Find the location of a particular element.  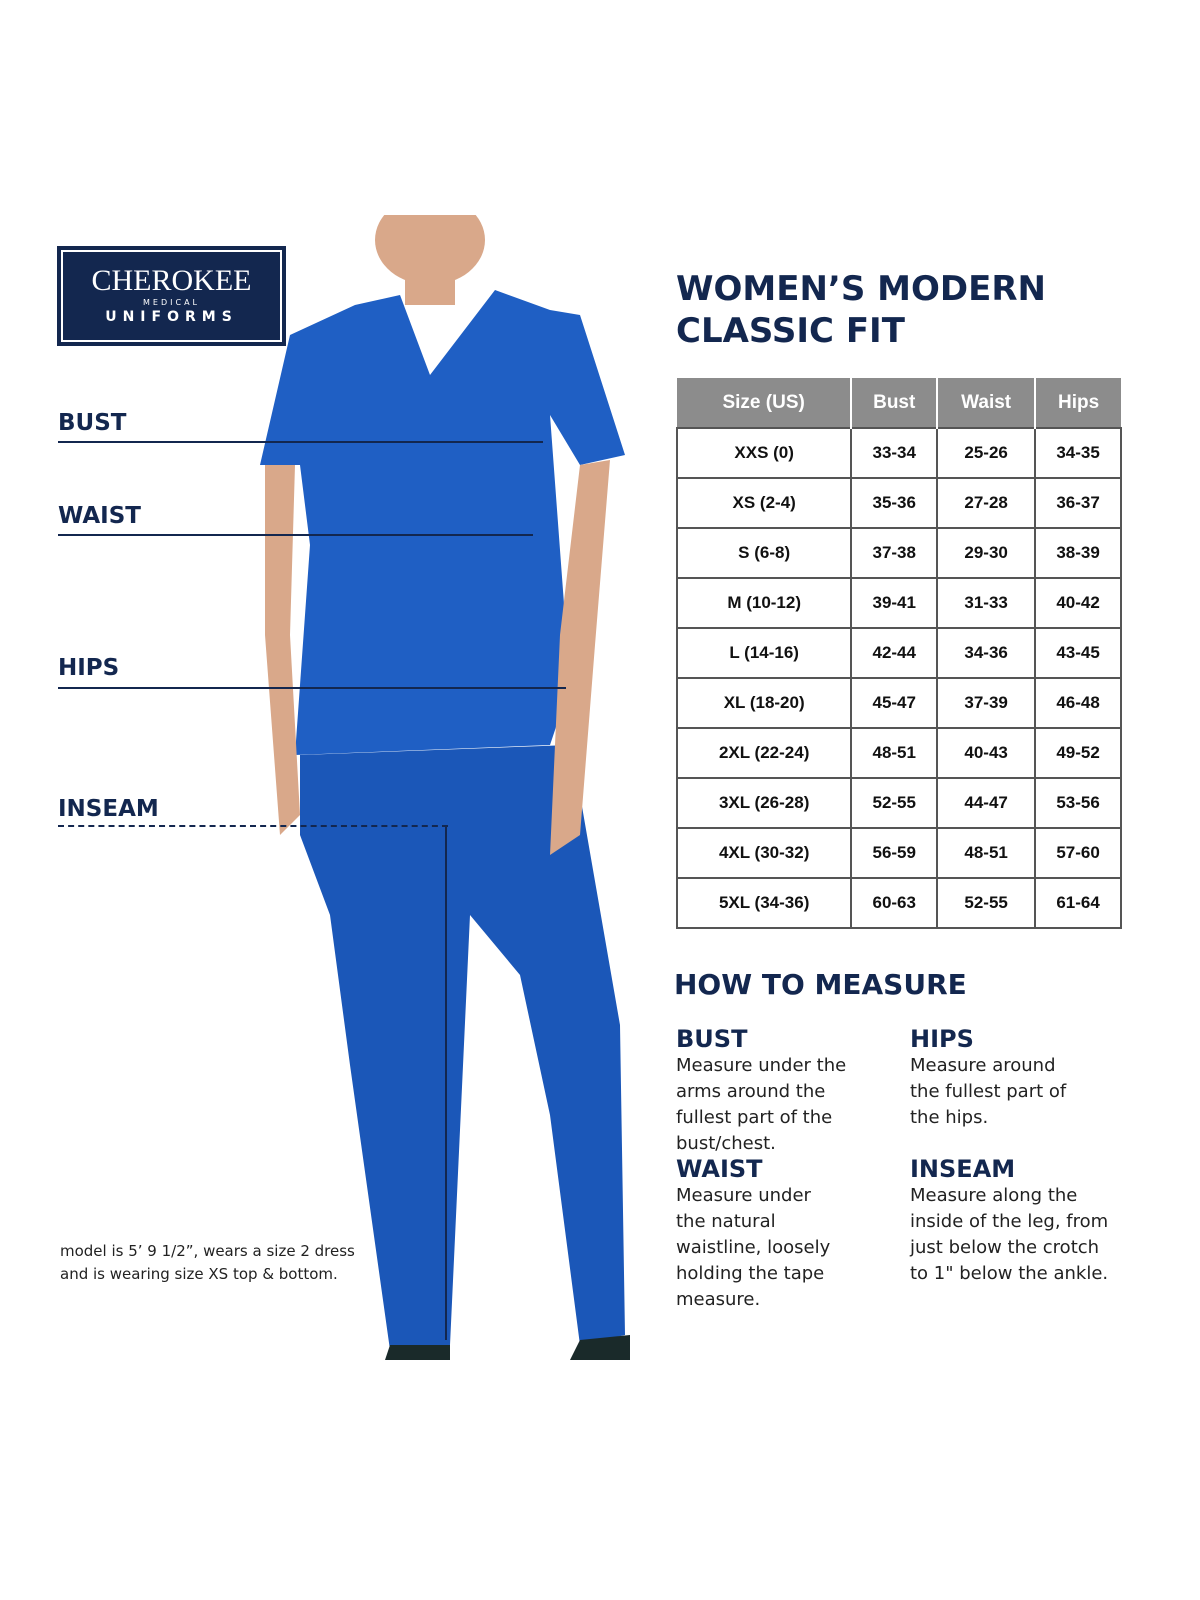

table-cell: 36-37 is located at coordinates (1078, 503).